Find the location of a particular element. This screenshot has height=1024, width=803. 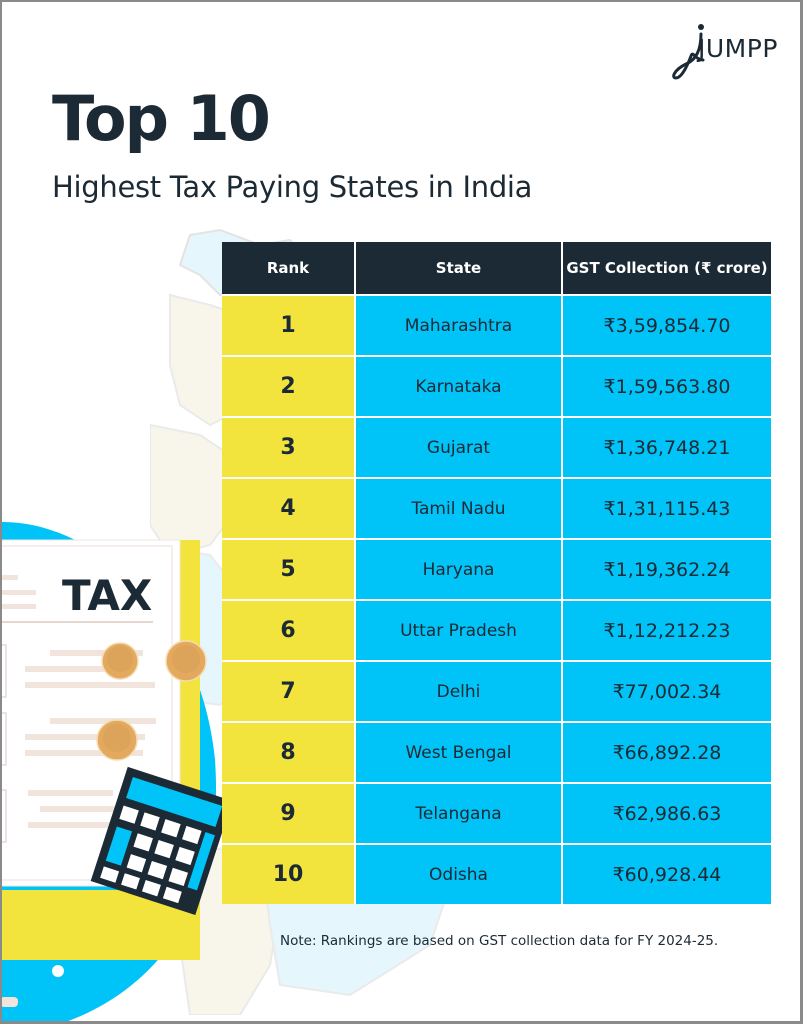

table-row: 6 Uttar Pradesh ₹1,12,212.23 is located at coordinates (496, 630).